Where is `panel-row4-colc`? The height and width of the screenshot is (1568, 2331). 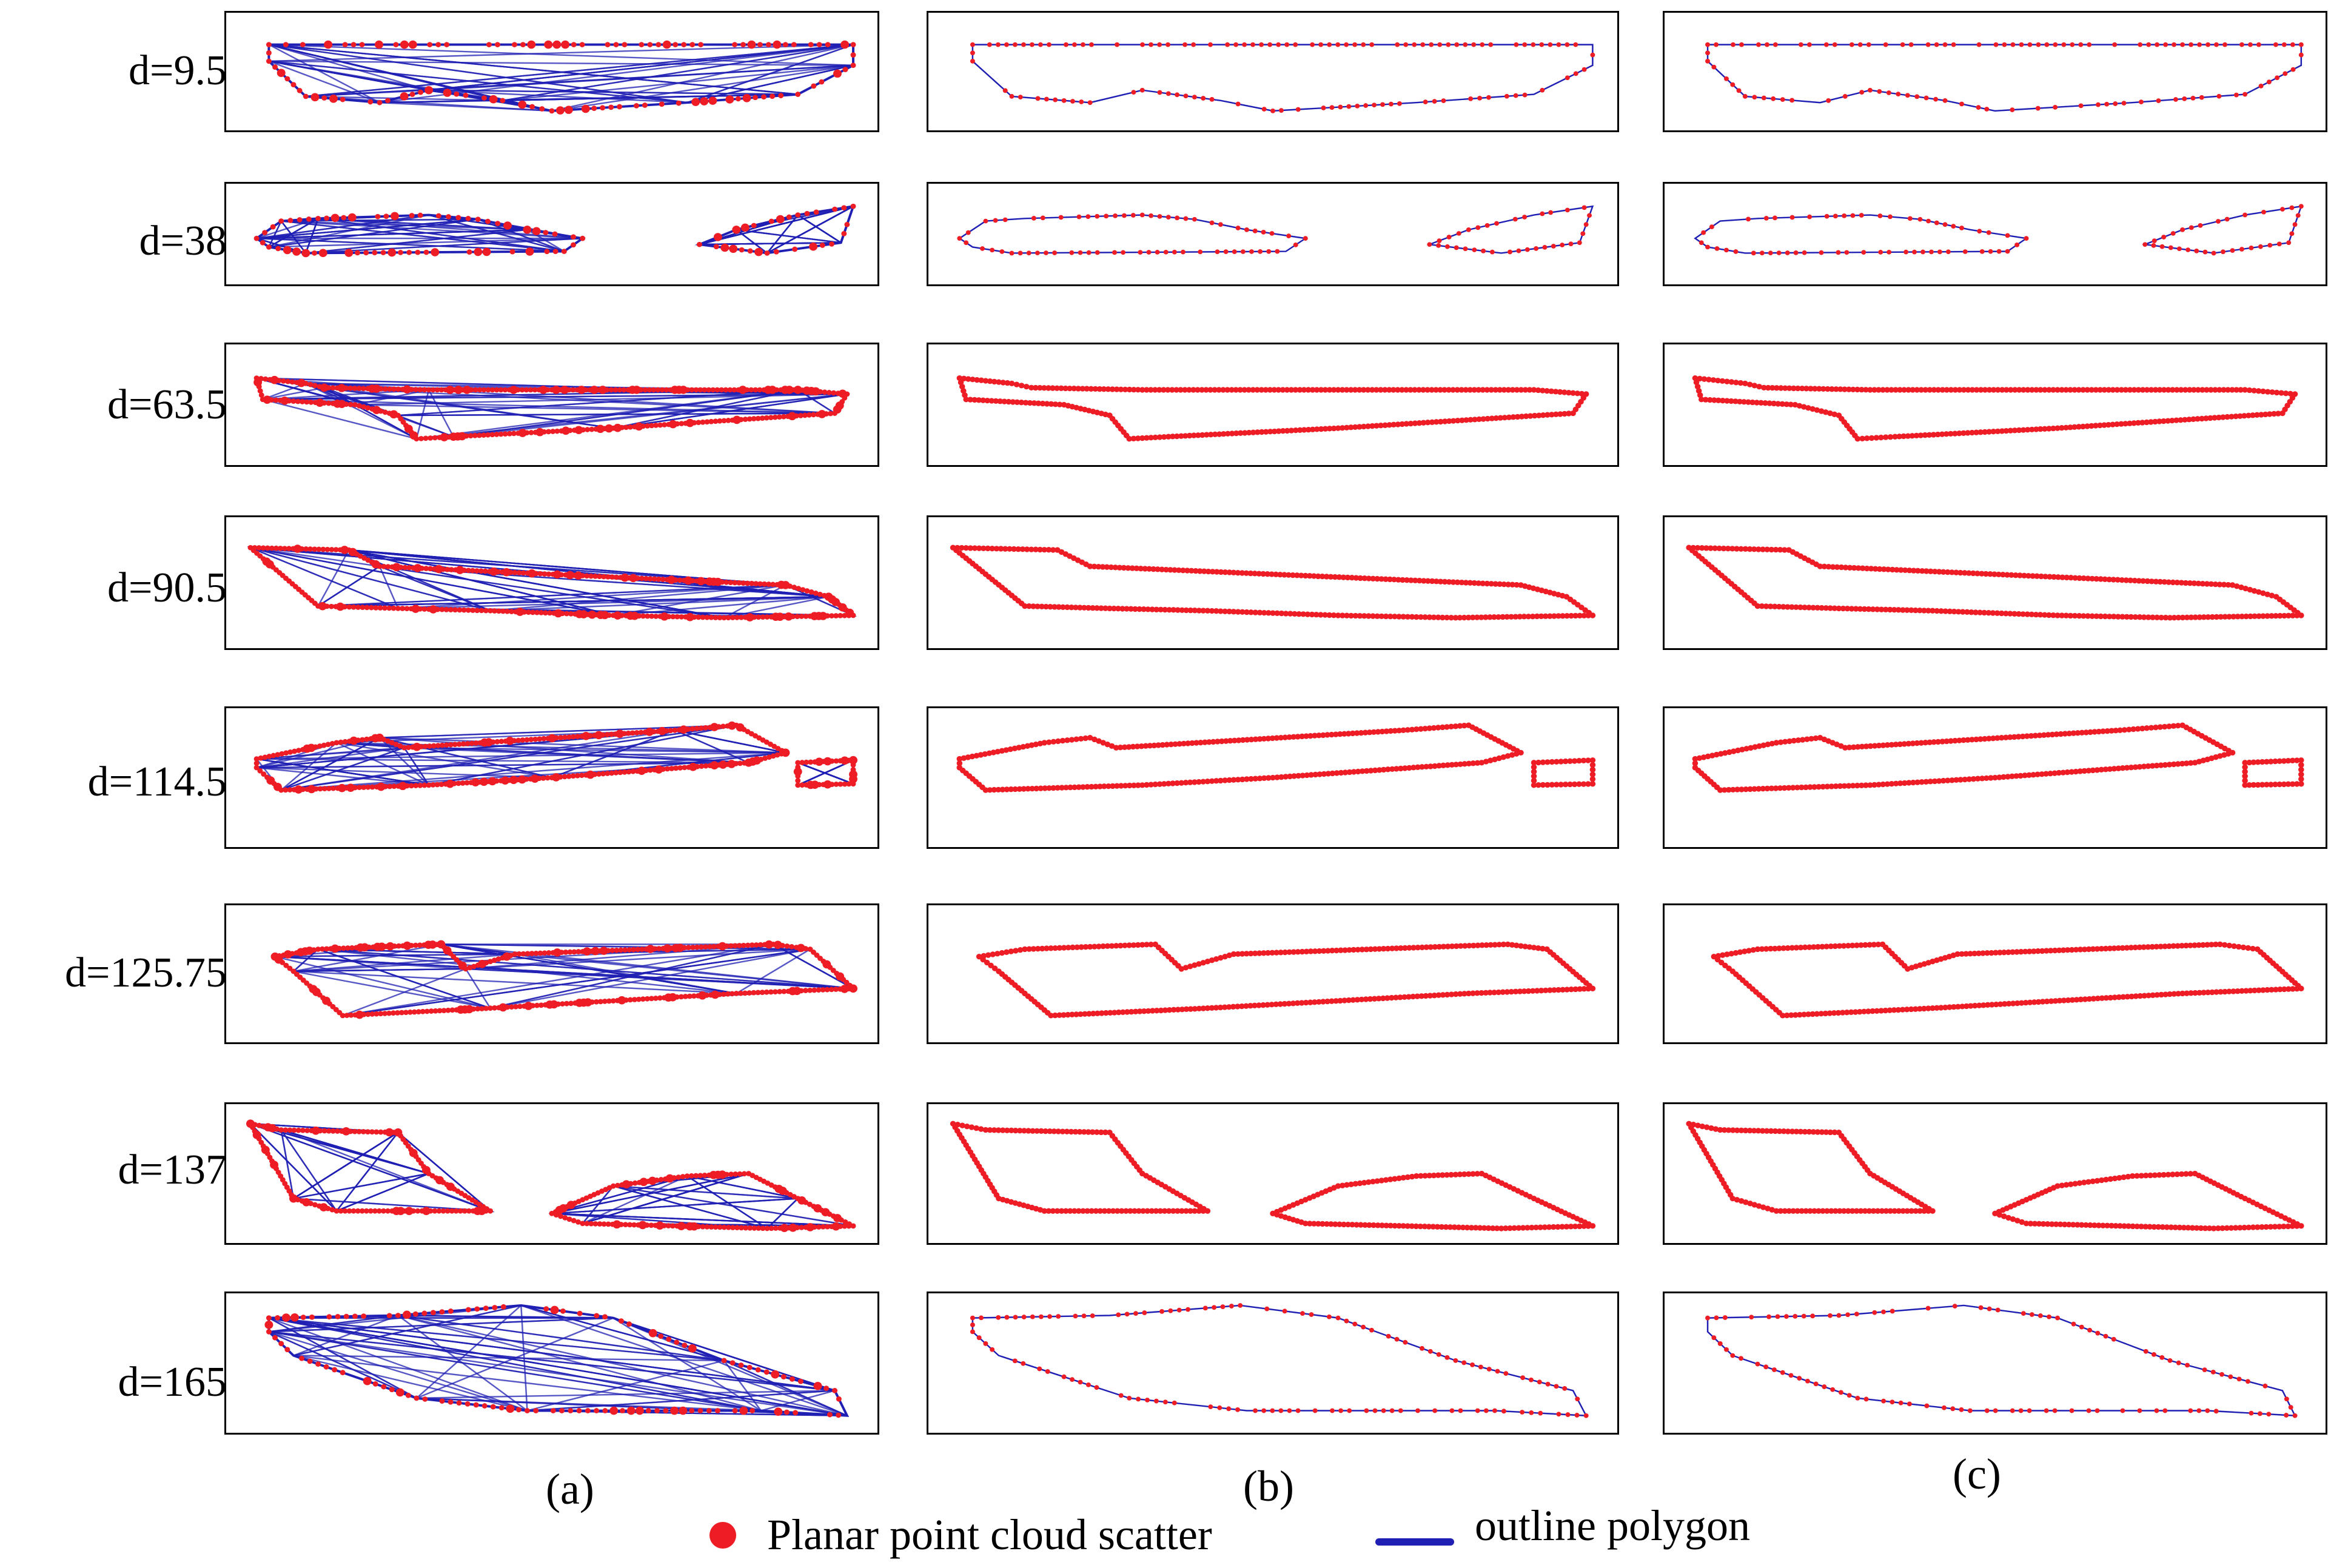
panel-row4-colc is located at coordinates (1995, 583).